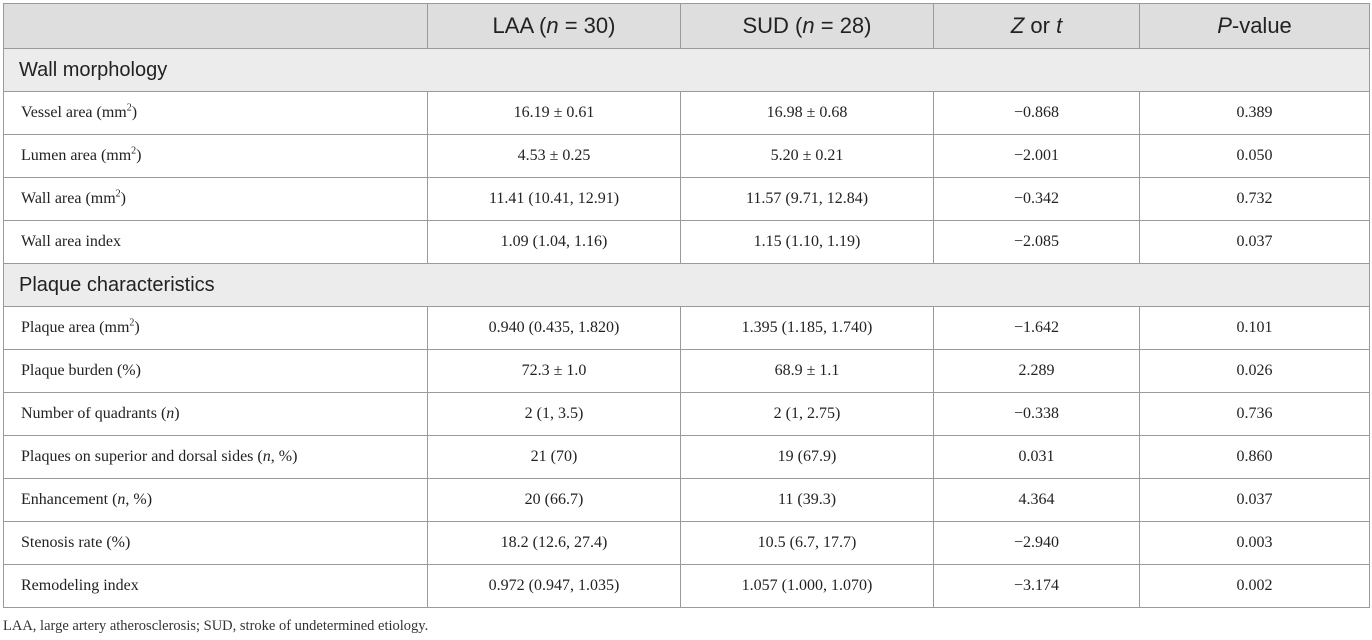 The height and width of the screenshot is (640, 1372). What do you see at coordinates (1254, 414) in the screenshot?
I see `cell-p-value: 0.736` at bounding box center [1254, 414].